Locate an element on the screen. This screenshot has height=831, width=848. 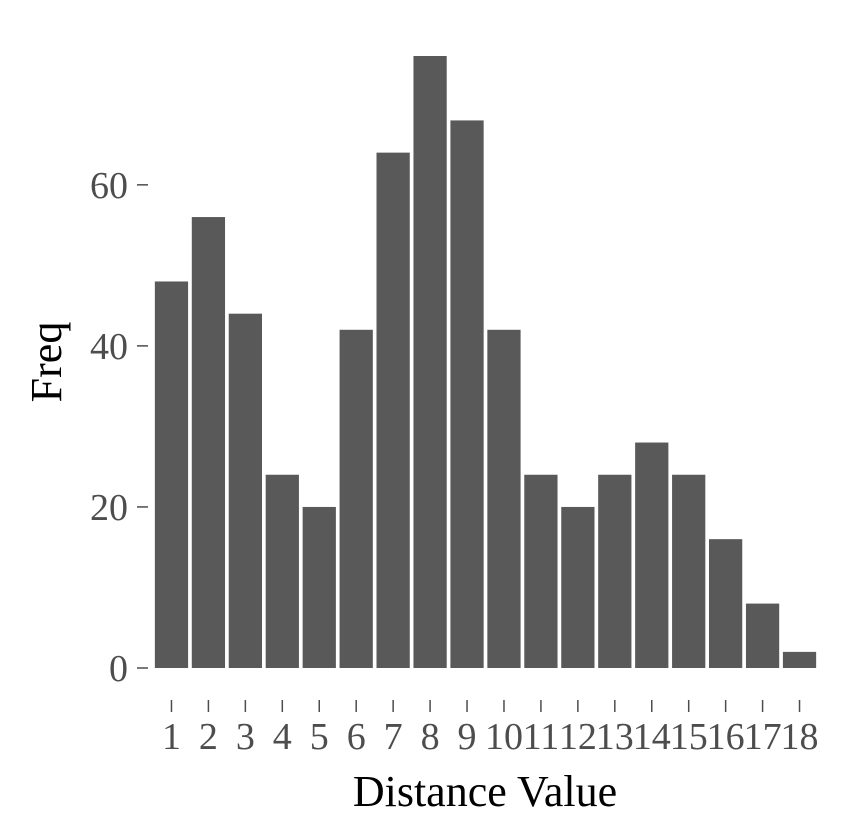
x-tick-label-4: 4 is located at coordinates (282, 737).